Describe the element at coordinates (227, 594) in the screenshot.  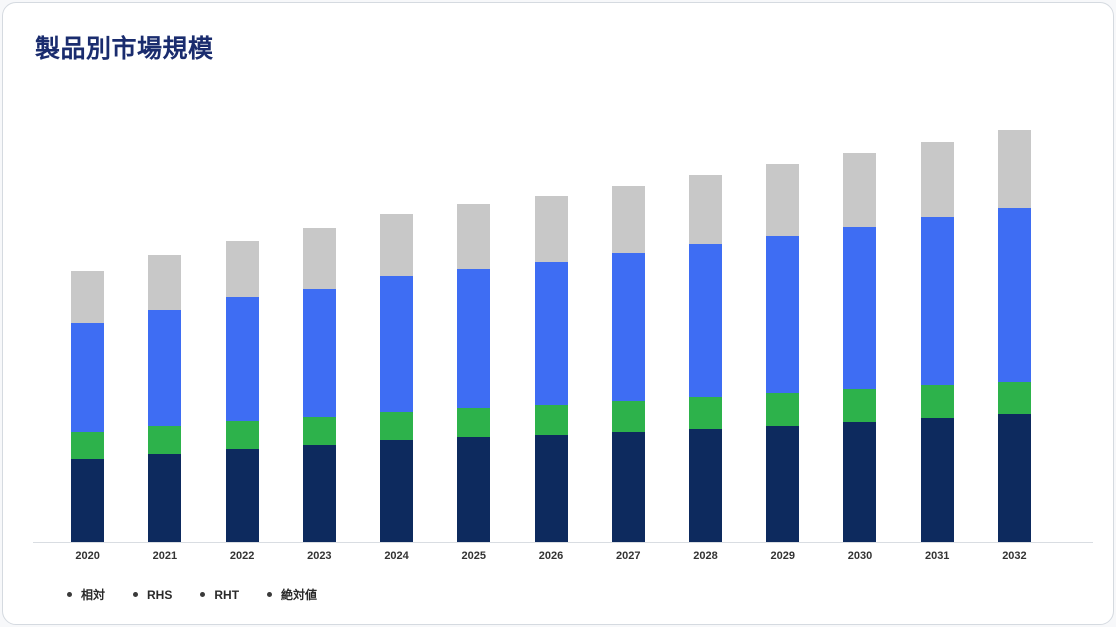
I see `legend-label: RHT` at that location.